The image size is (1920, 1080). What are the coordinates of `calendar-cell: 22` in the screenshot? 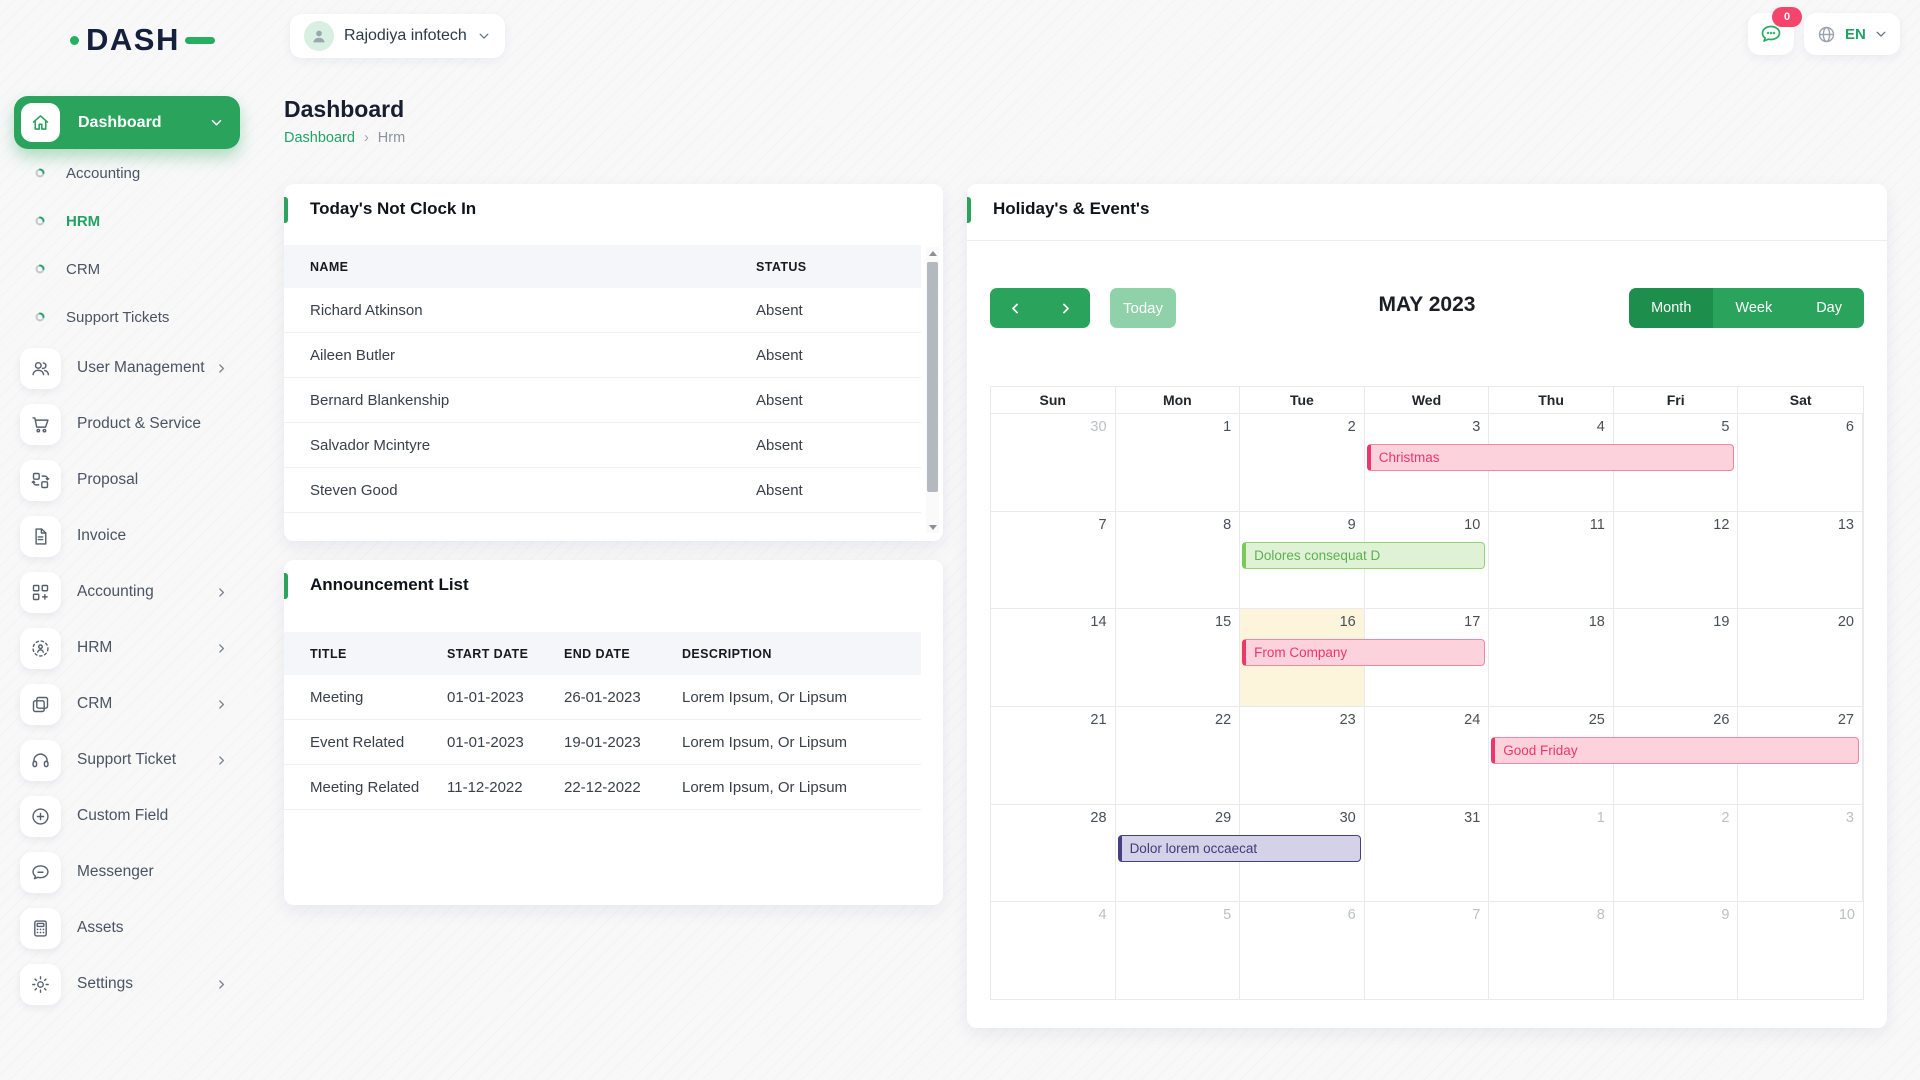 It's located at (1178, 755).